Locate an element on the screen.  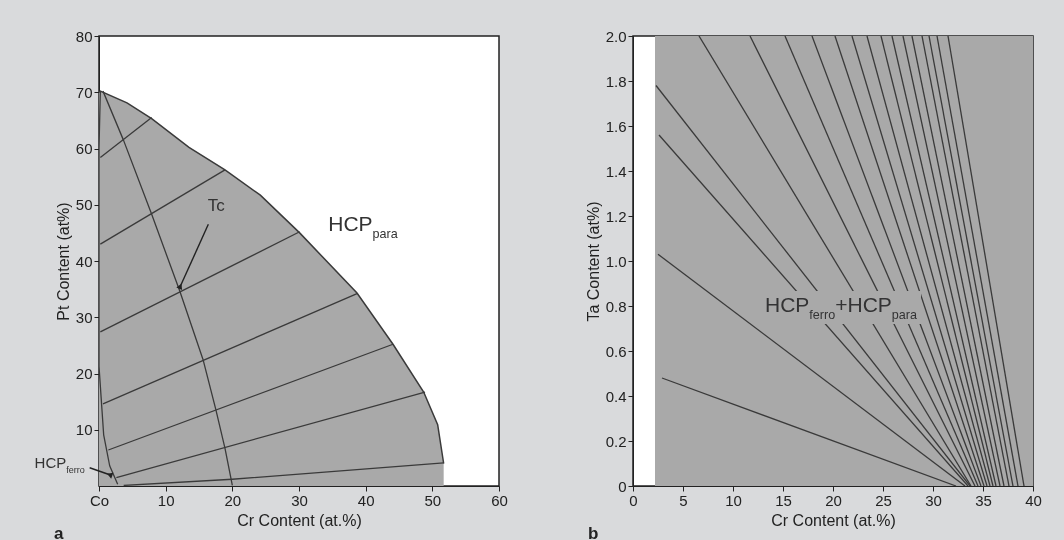
x-tick-label: 0 is located at coordinates (633, 500).